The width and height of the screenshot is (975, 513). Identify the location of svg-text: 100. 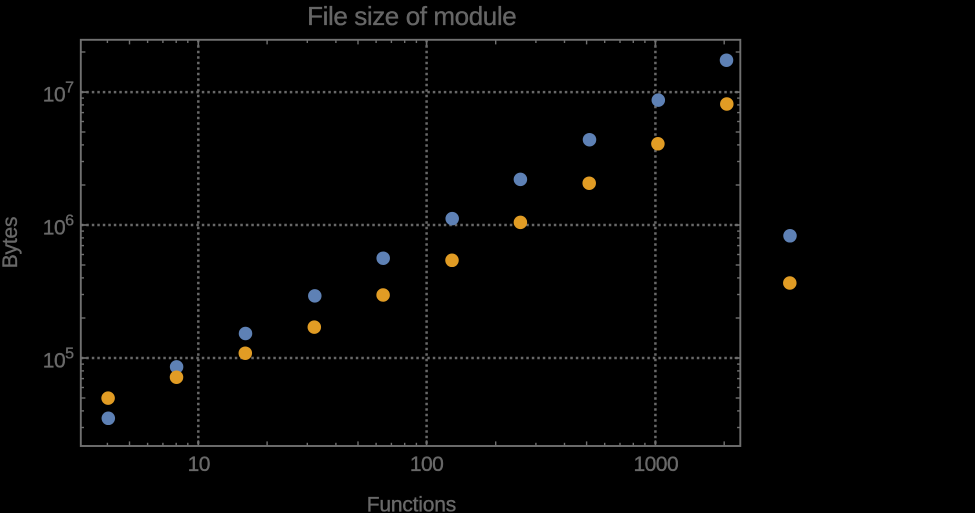
(427, 464).